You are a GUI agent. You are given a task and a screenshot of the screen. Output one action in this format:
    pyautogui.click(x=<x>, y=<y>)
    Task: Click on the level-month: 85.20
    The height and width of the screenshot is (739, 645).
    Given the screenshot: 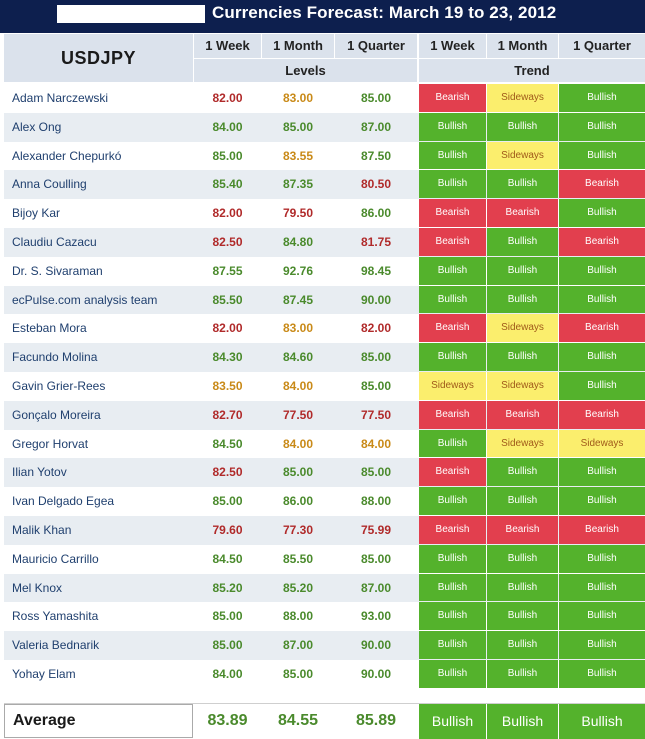 What is the action you would take?
    pyautogui.click(x=298, y=587)
    